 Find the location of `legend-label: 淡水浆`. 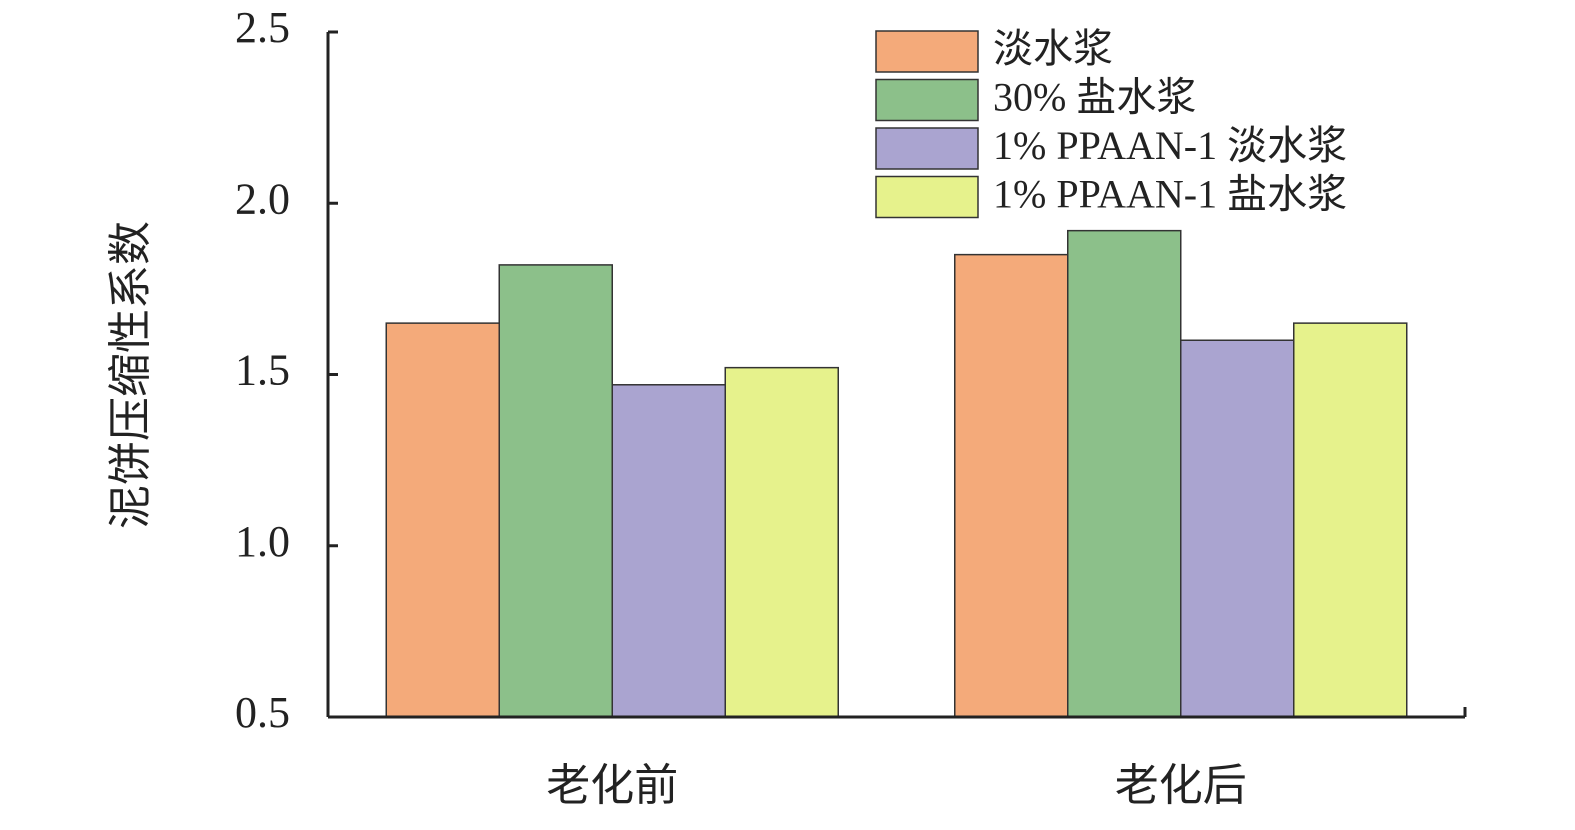

legend-label: 淡水浆 is located at coordinates (1053, 48).